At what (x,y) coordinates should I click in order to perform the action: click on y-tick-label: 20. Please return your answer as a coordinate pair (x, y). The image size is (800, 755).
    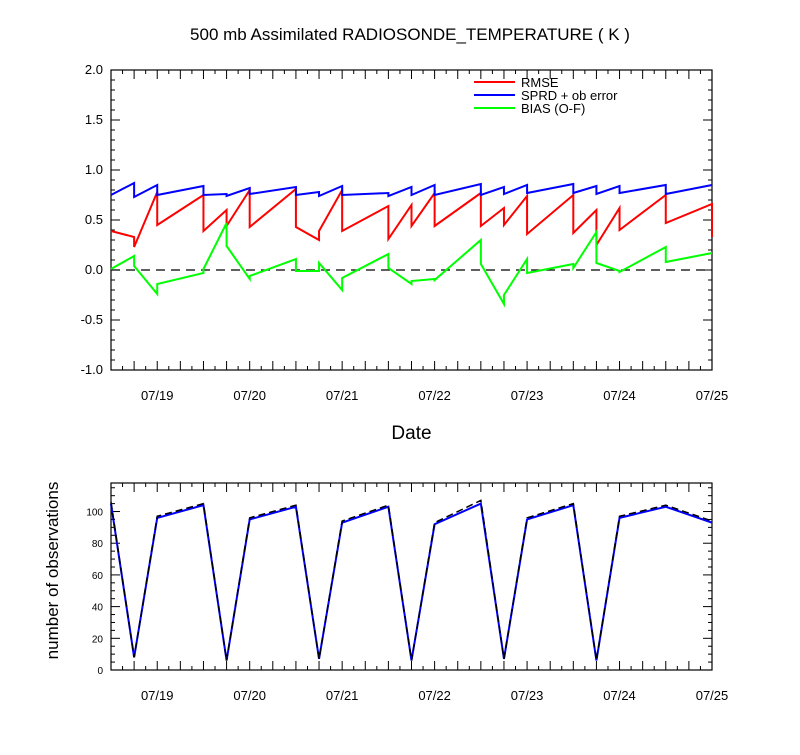
    Looking at the image, I should click on (98, 639).